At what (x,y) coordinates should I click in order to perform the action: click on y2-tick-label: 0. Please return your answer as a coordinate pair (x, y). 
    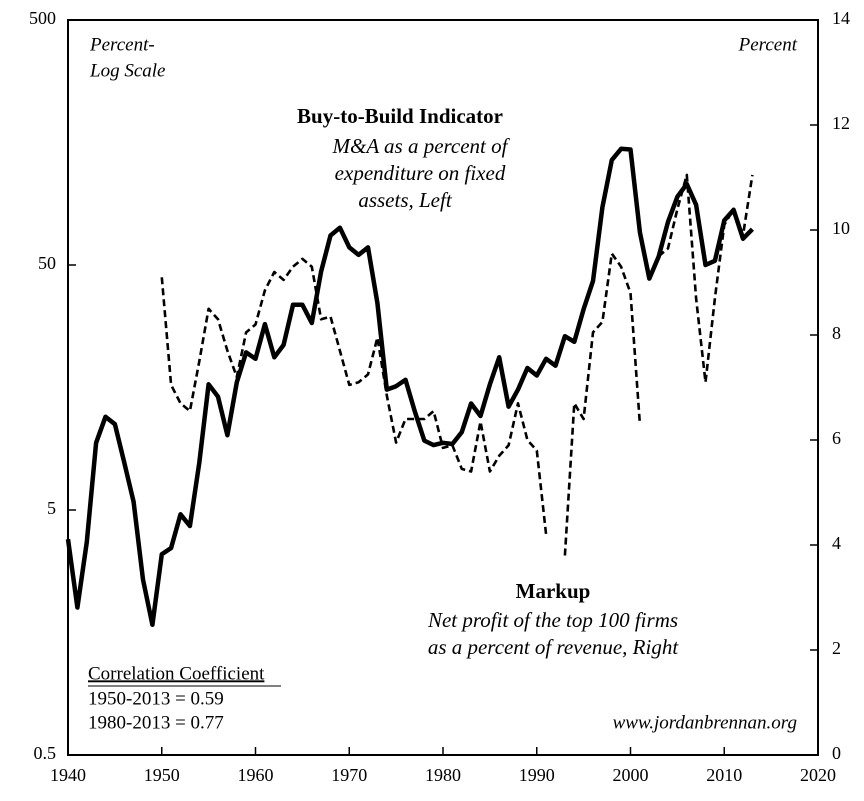
    Looking at the image, I should click on (836, 753).